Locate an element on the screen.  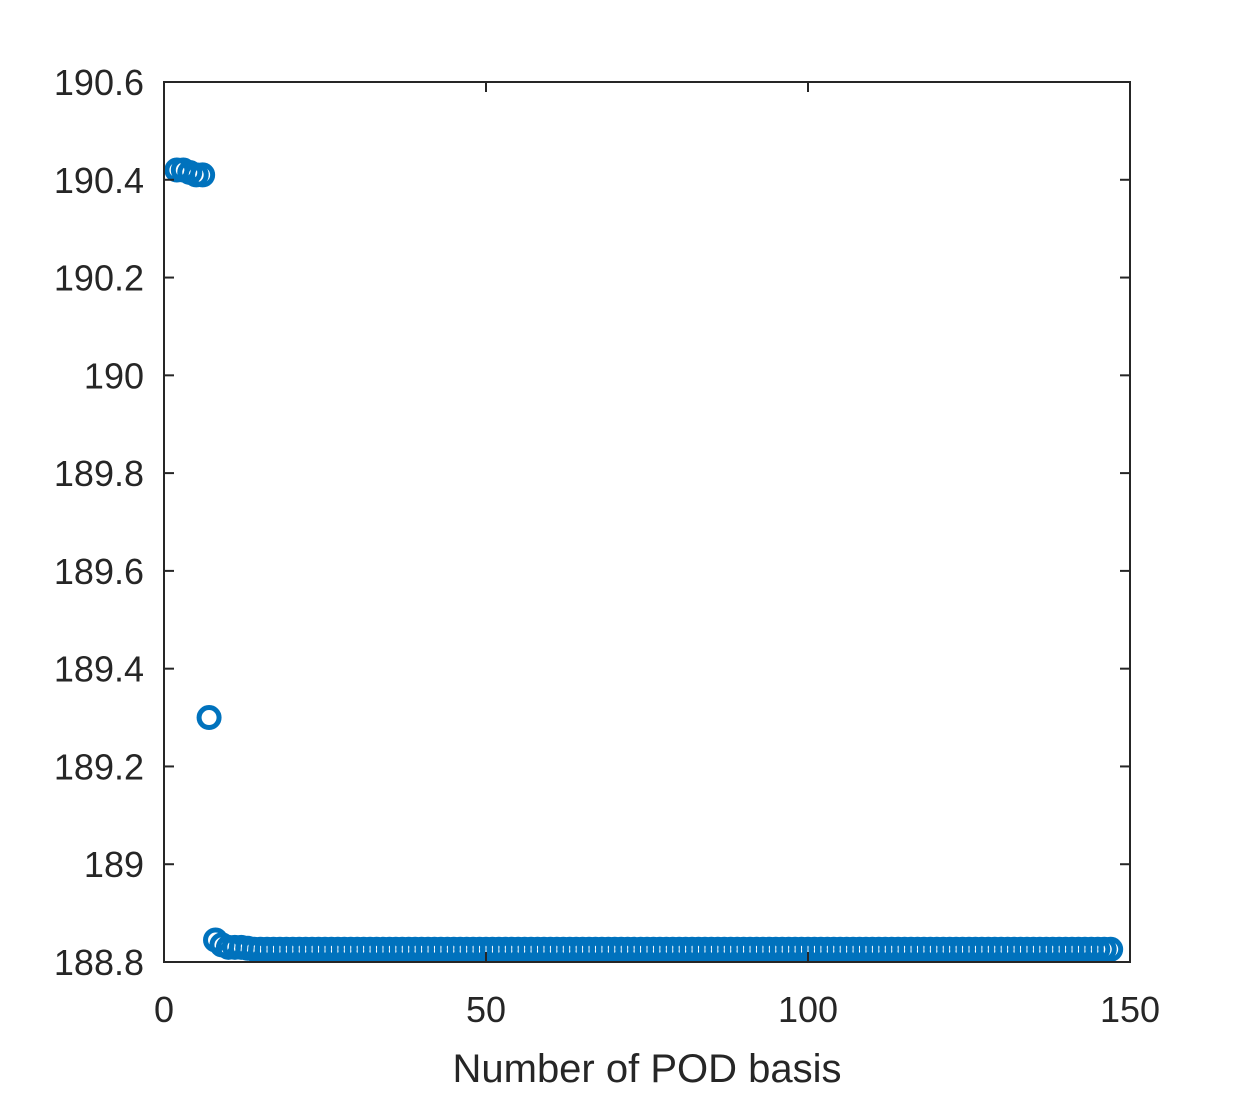
x-tick-label: 100 is located at coordinates (808, 1009).